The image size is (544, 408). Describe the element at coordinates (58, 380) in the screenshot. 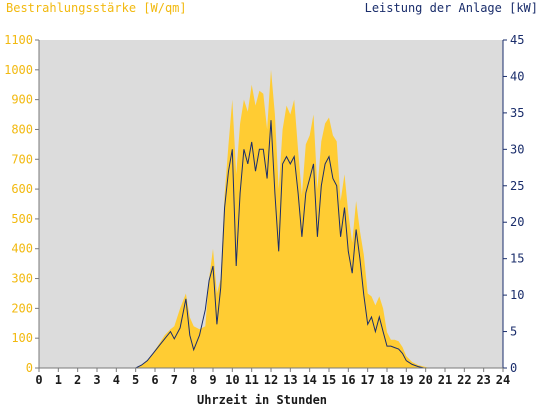

I see `x-tick-label: 1` at that location.